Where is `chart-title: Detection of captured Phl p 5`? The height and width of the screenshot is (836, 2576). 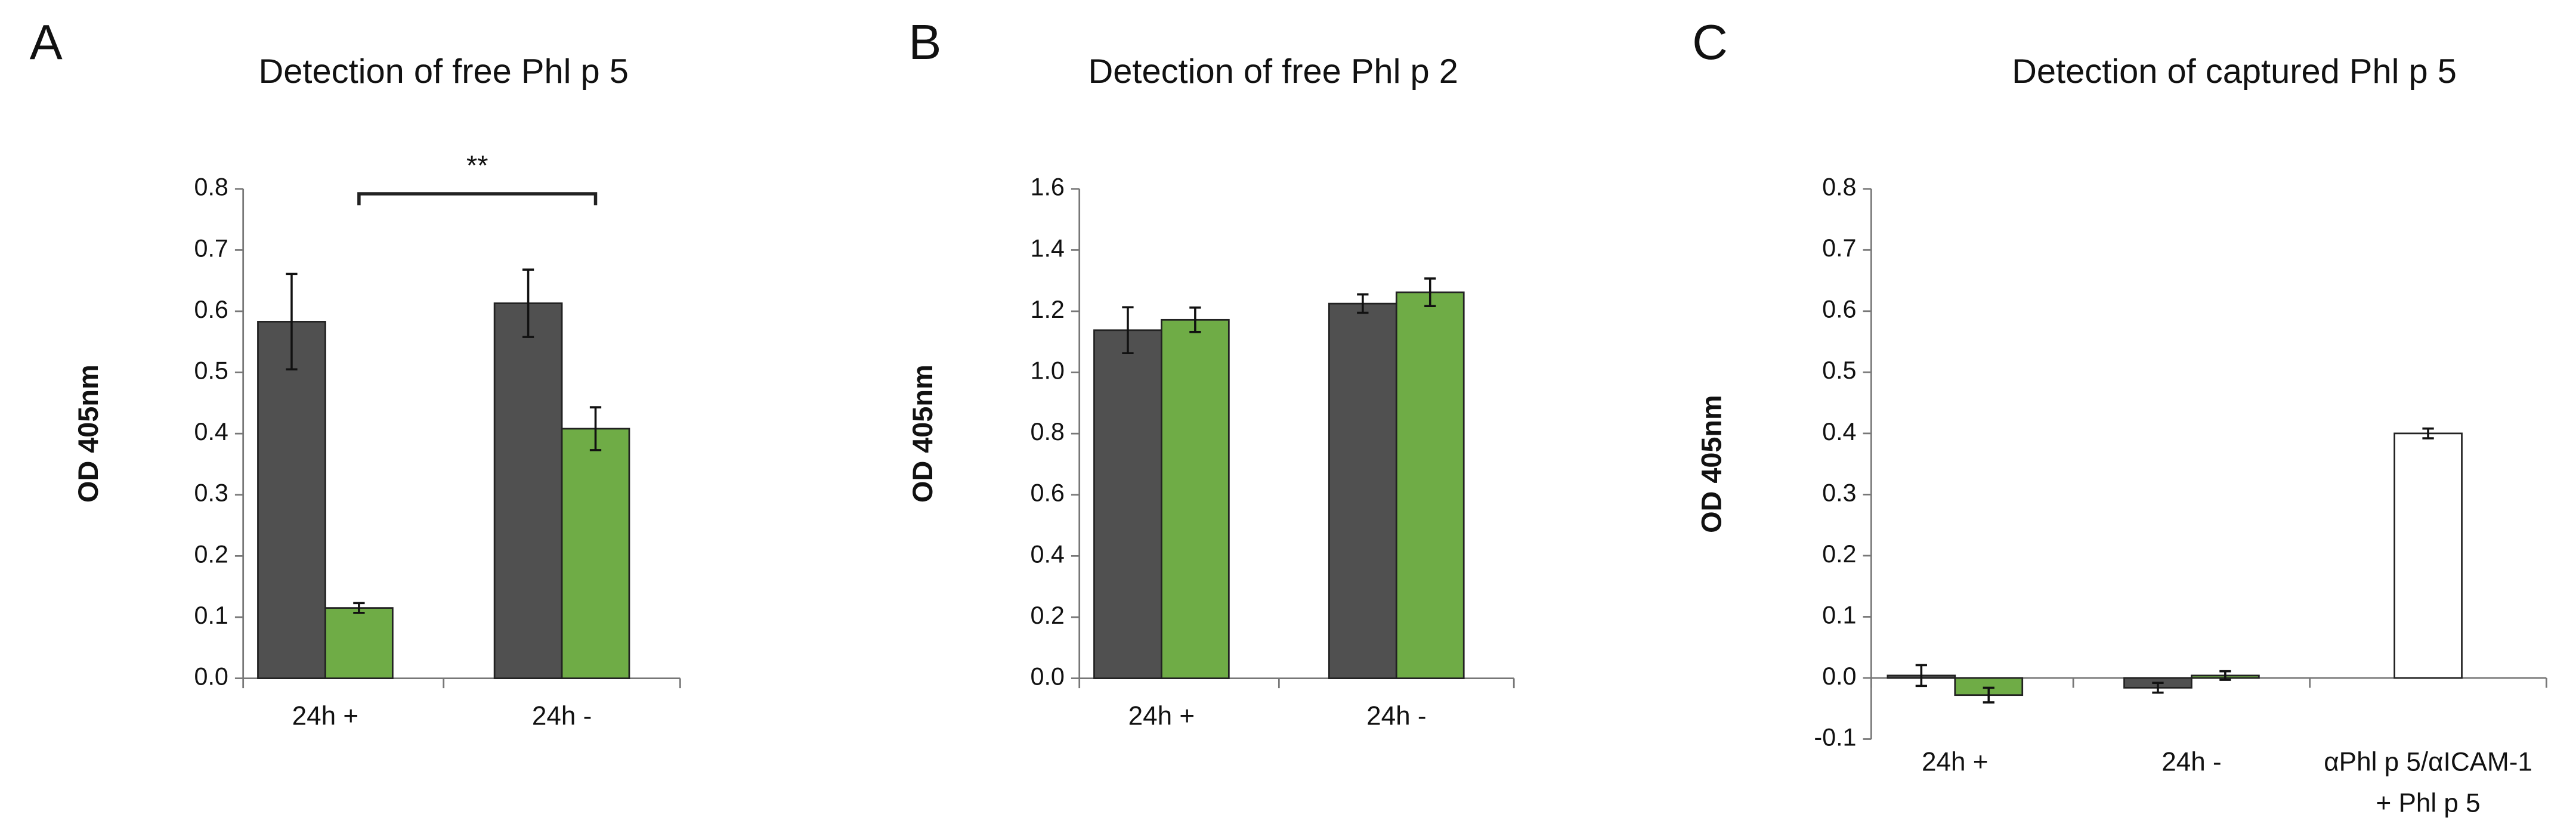 chart-title: Detection of captured Phl p 5 is located at coordinates (2234, 71).